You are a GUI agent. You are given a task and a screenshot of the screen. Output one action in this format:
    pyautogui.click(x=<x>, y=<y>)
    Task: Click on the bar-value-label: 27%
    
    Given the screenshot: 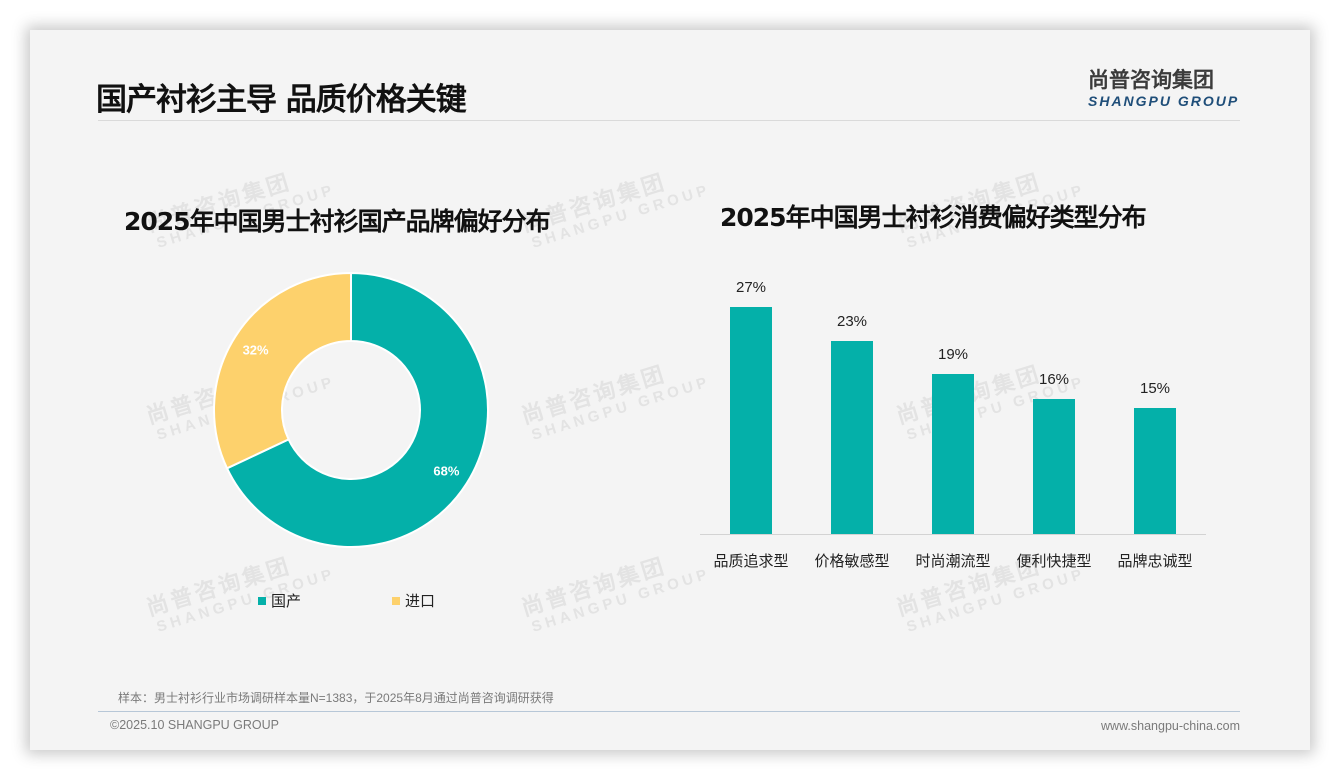 What is the action you would take?
    pyautogui.click(x=751, y=287)
    